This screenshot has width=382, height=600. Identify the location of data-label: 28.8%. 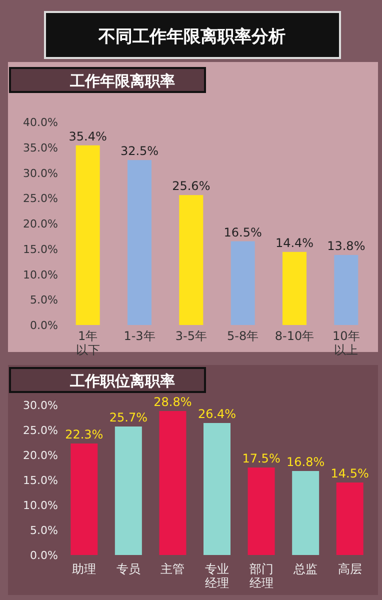
(173, 402).